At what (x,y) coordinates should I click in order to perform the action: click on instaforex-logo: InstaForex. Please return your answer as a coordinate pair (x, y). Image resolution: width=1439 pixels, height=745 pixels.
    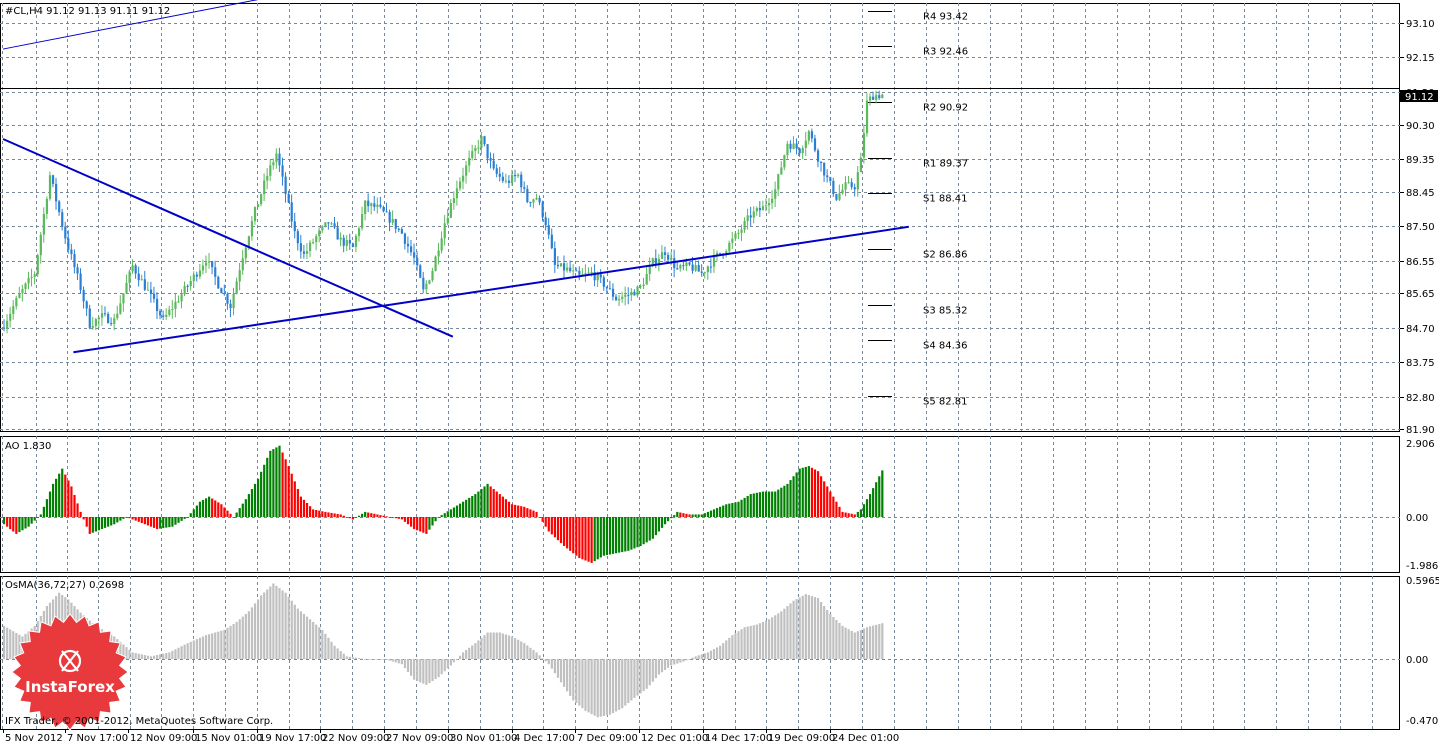
    Looking at the image, I should click on (70, 672).